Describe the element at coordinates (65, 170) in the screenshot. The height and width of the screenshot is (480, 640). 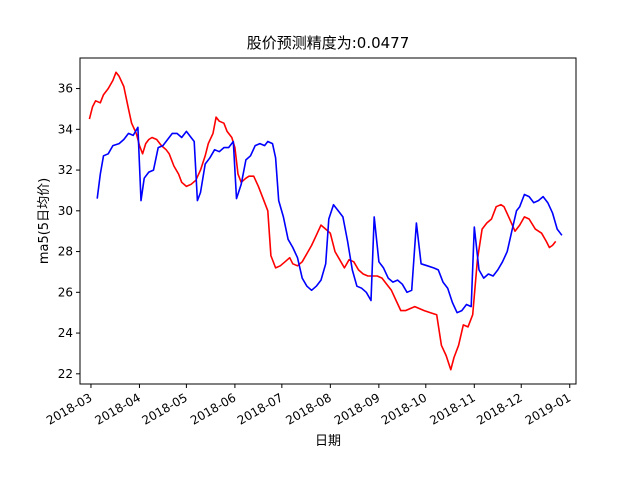
I see `y-tick-label: 32` at that location.